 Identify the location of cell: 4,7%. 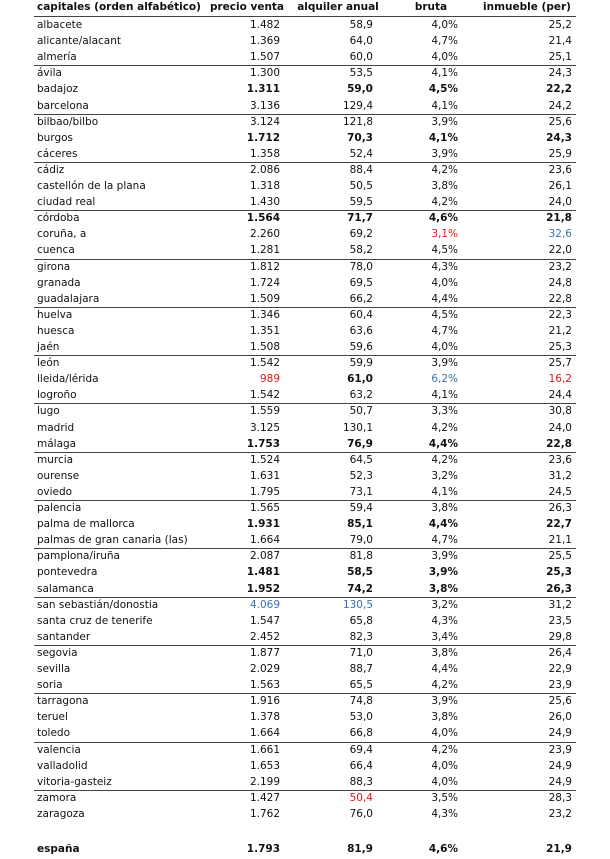
(444, 540).